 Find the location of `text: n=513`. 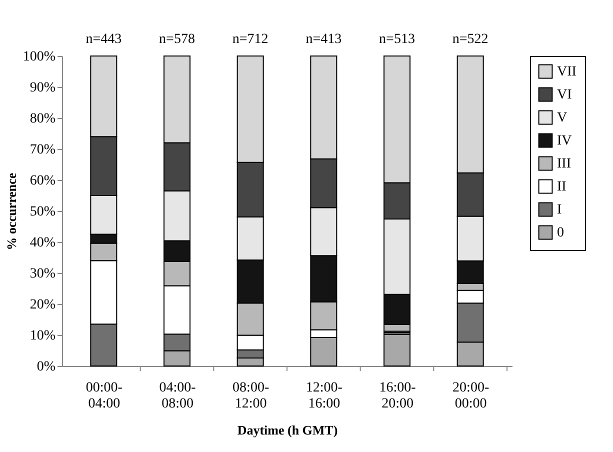

text: n=513 is located at coordinates (397, 39).